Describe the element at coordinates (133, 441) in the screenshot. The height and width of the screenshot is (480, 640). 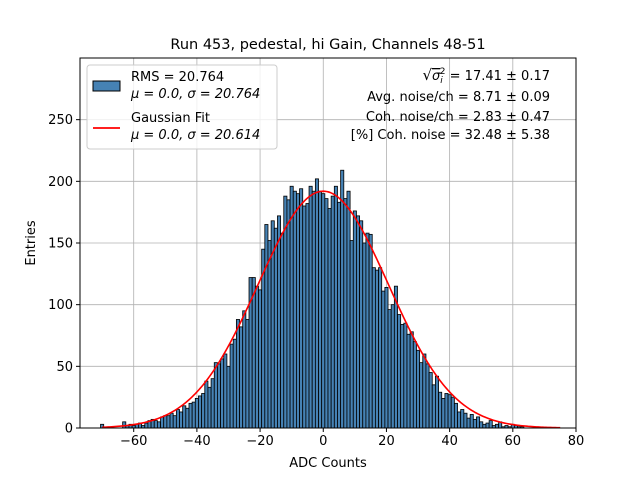
I see `x-tick-label: −60` at that location.